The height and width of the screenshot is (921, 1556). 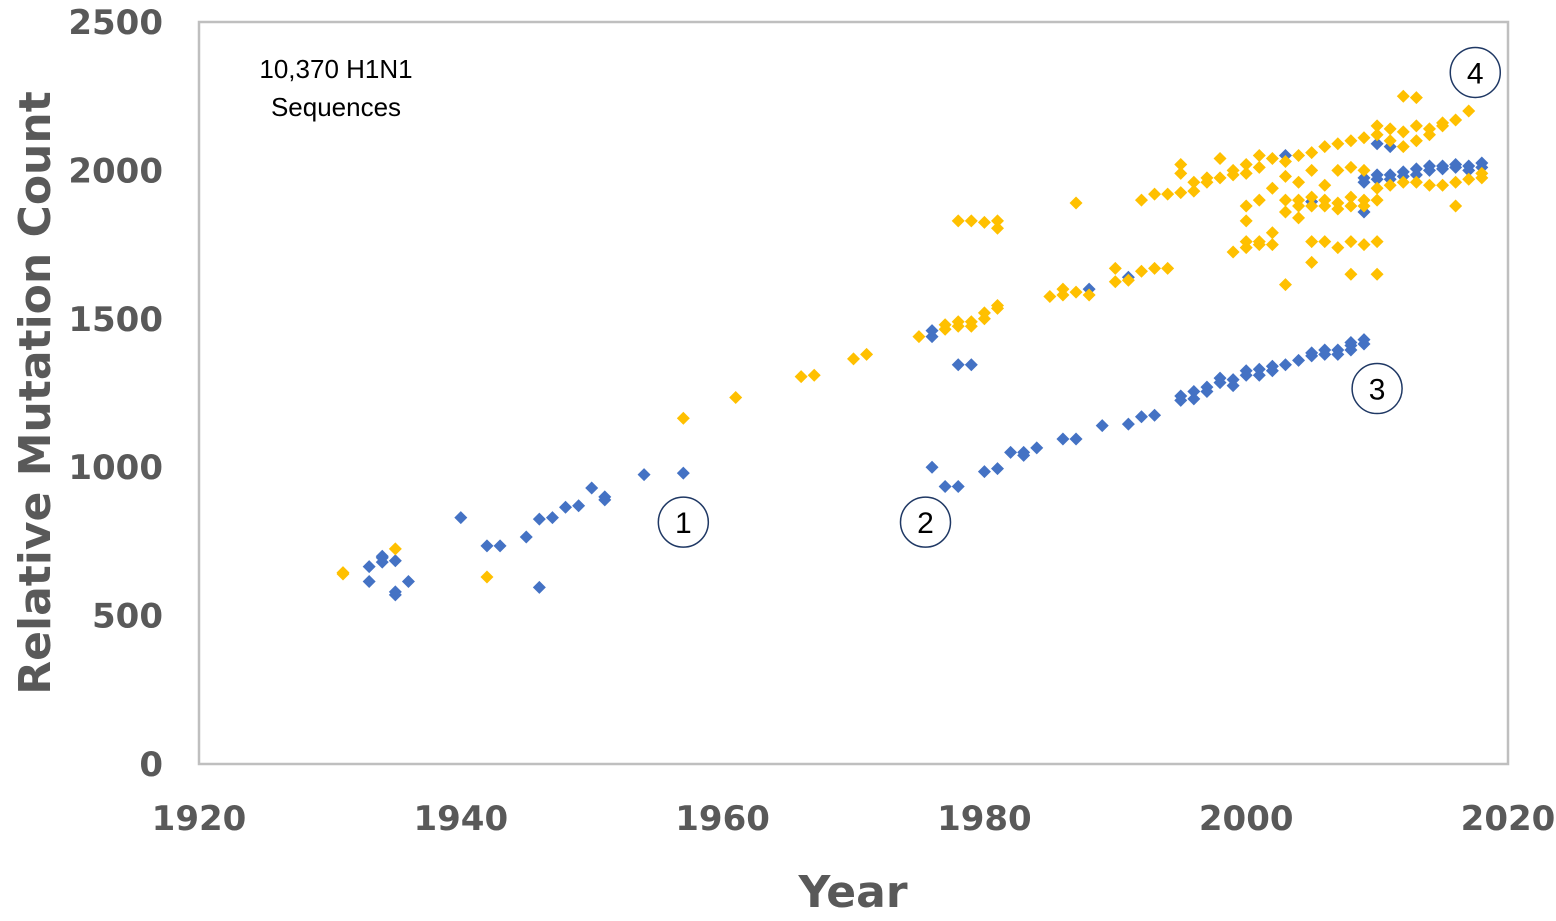 What do you see at coordinates (1508, 819) in the screenshot?
I see `x-tick-label: 2020` at bounding box center [1508, 819].